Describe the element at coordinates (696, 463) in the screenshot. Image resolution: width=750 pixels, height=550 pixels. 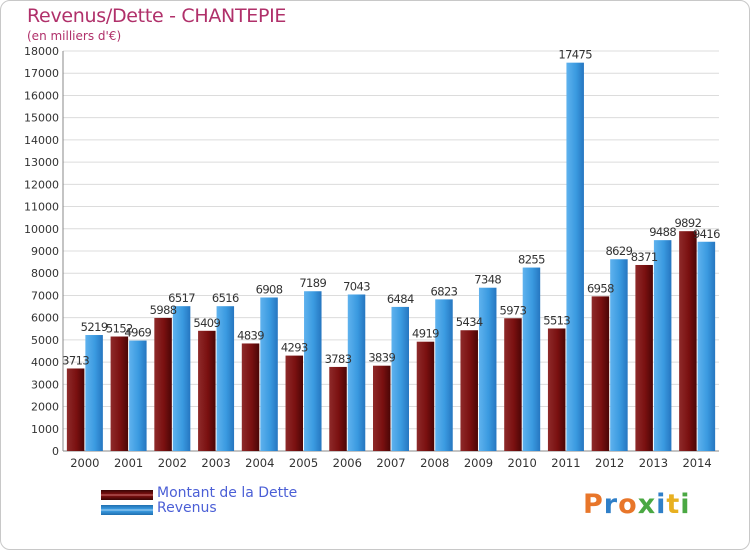
I see `x-tick-label: 2014` at that location.